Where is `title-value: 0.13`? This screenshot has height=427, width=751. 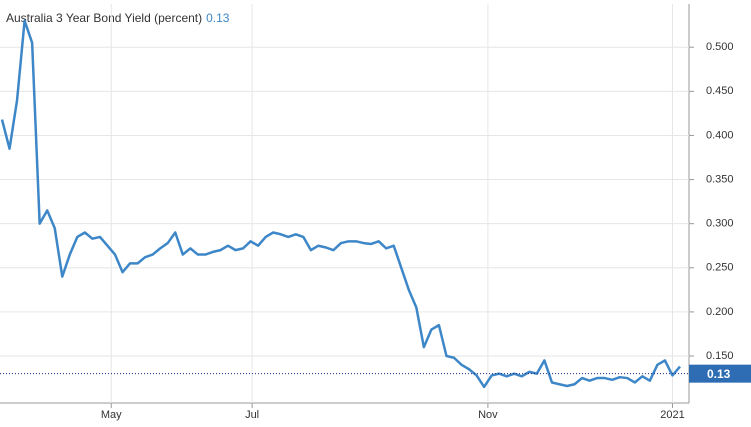 title-value: 0.13 is located at coordinates (218, 18).